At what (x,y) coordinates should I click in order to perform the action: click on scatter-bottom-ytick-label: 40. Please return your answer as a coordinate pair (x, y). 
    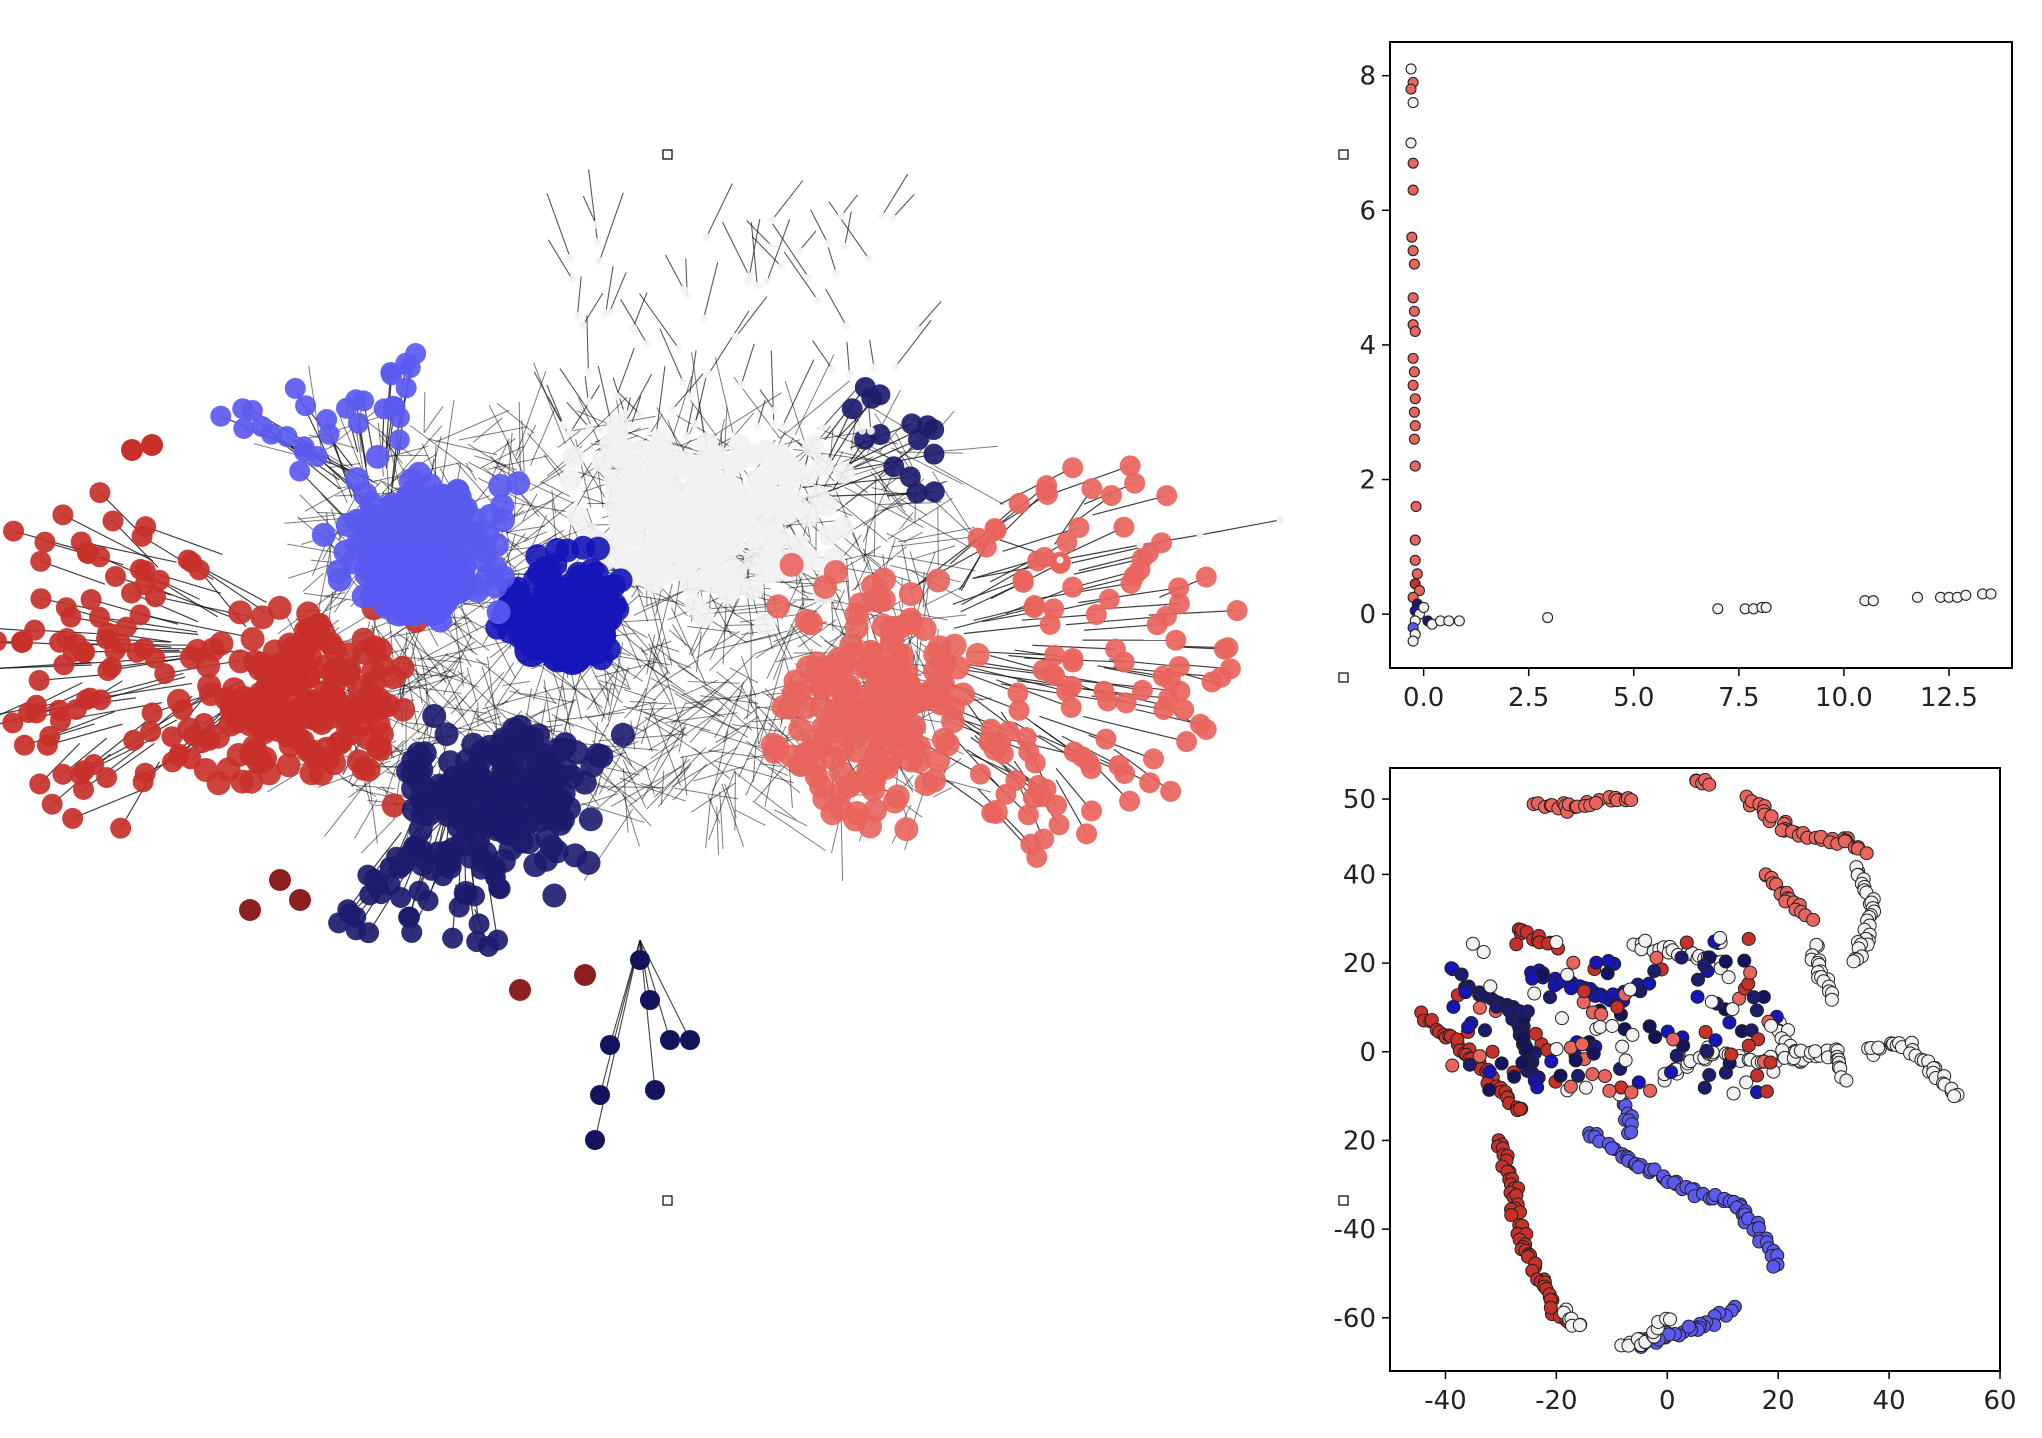
    Looking at the image, I should click on (1359, 875).